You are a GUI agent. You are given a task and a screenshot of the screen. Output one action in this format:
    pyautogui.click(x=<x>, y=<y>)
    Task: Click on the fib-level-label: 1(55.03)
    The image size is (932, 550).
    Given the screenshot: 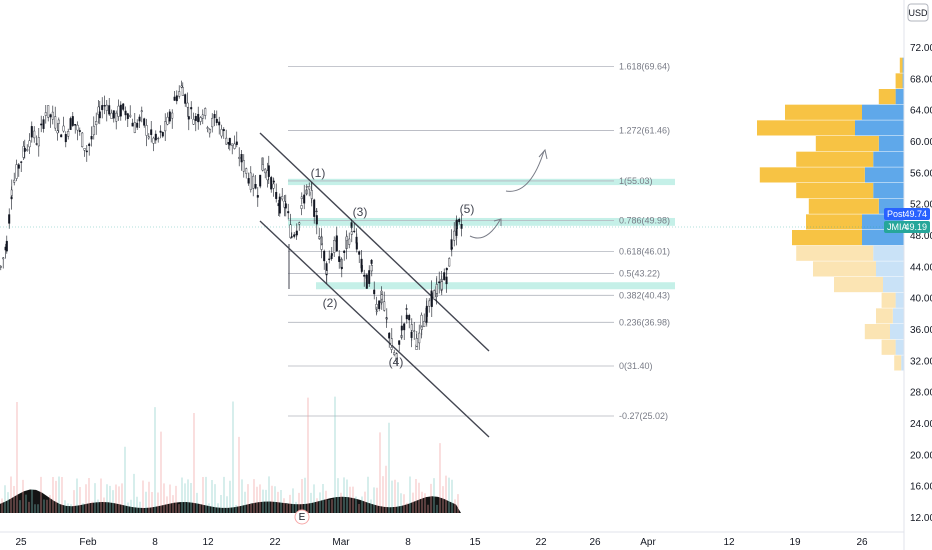 What is the action you would take?
    pyautogui.click(x=636, y=181)
    